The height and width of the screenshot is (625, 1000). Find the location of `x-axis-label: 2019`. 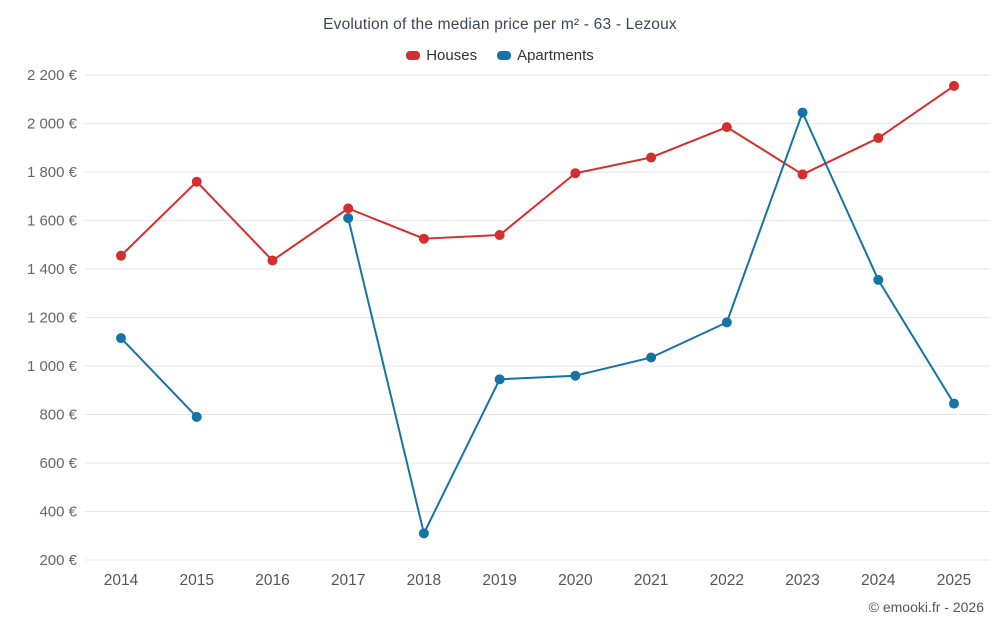

x-axis-label: 2019 is located at coordinates (499, 580).